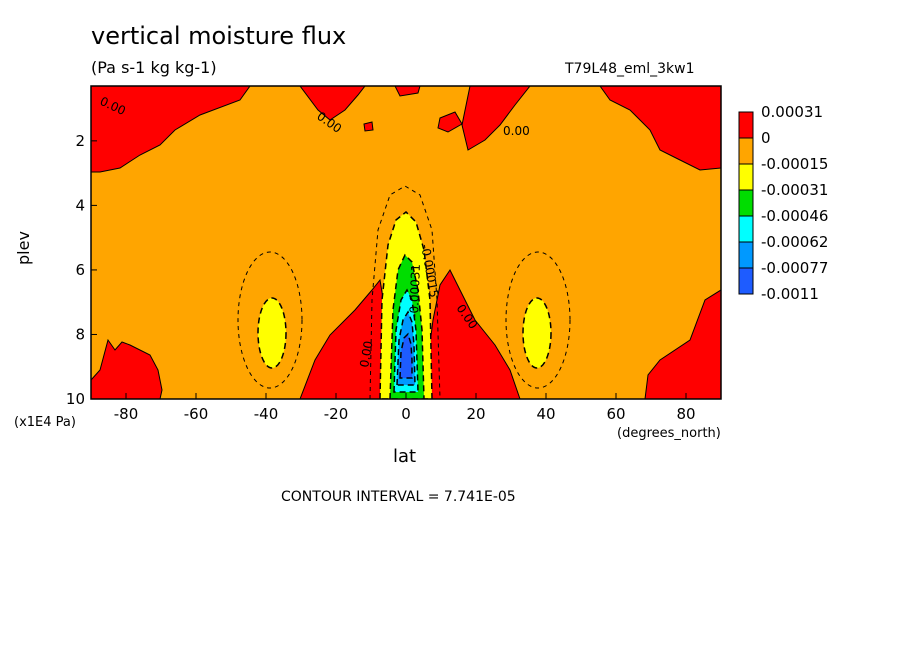 This screenshot has width=904, height=654. Describe the element at coordinates (630, 69) in the screenshot. I see `run-id: T79L48_eml_3kw1` at that location.